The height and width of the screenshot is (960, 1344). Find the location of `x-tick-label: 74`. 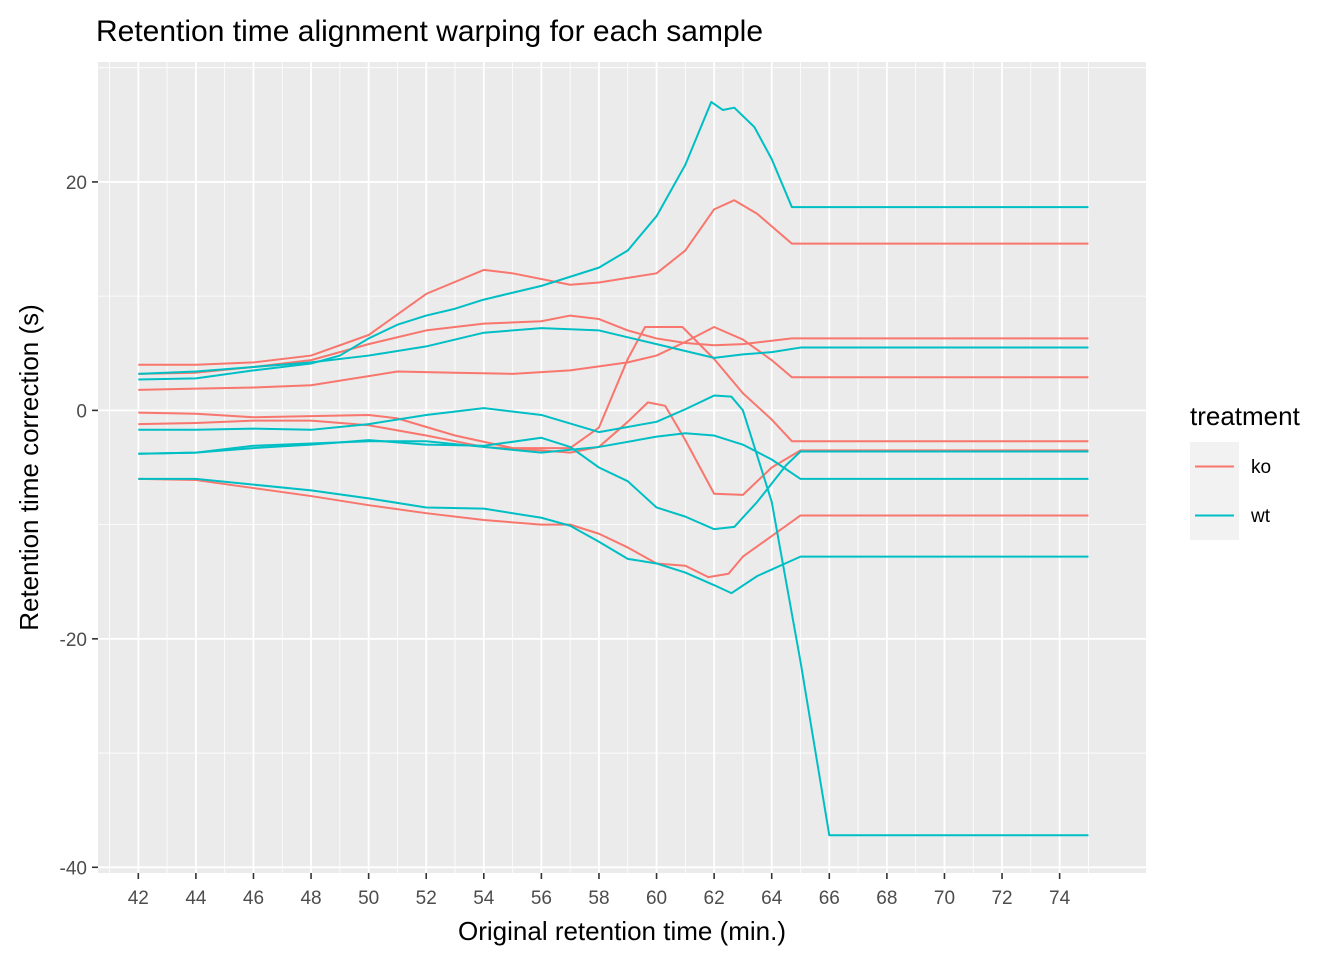

x-tick-label: 74 is located at coordinates (1060, 898).